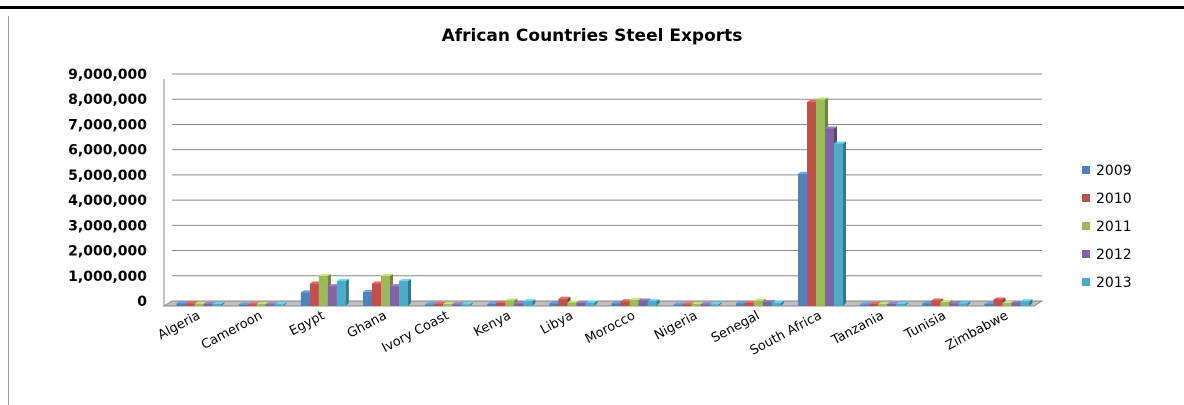 The image size is (1184, 405). Describe the element at coordinates (107, 100) in the screenshot. I see `y-tick-label: 8,000,000` at that location.